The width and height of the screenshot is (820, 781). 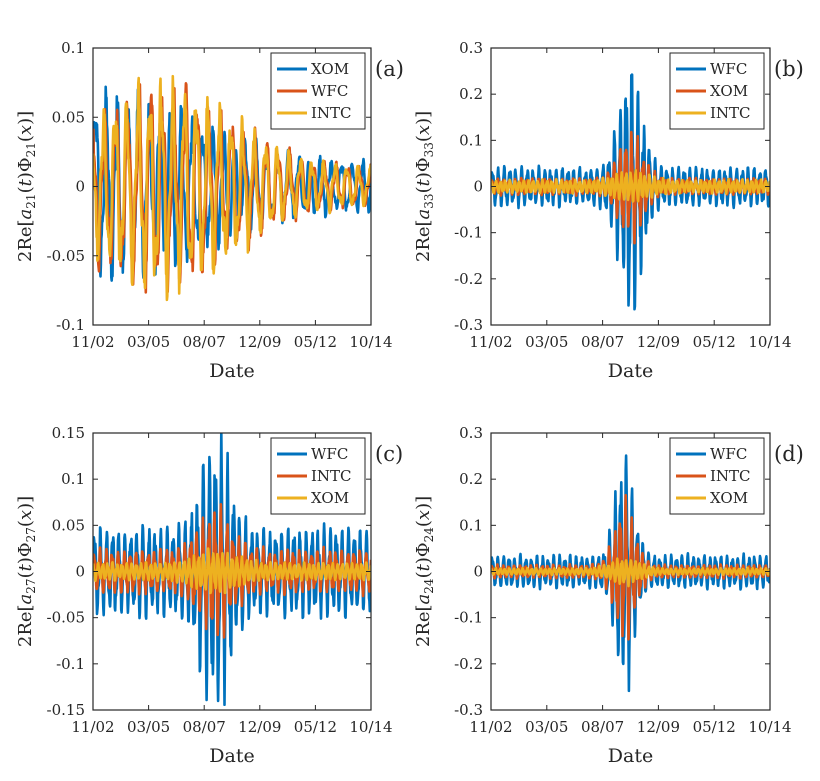 I want to click on y-axis-label: 2Re[a33(t)Φ33(x)], so click(x=424, y=186).